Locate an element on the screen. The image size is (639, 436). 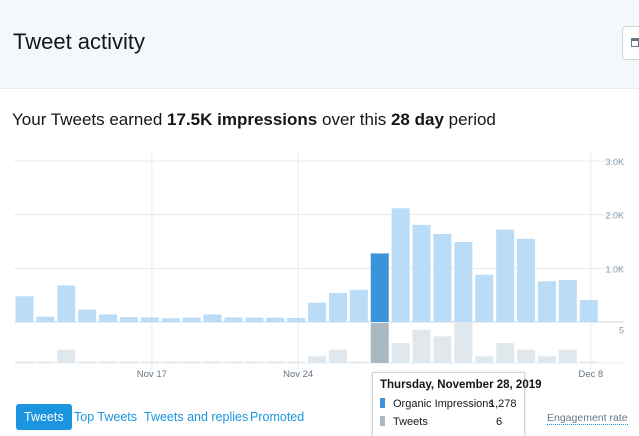
tooltip-tweets-label: Tweets is located at coordinates (410, 422).